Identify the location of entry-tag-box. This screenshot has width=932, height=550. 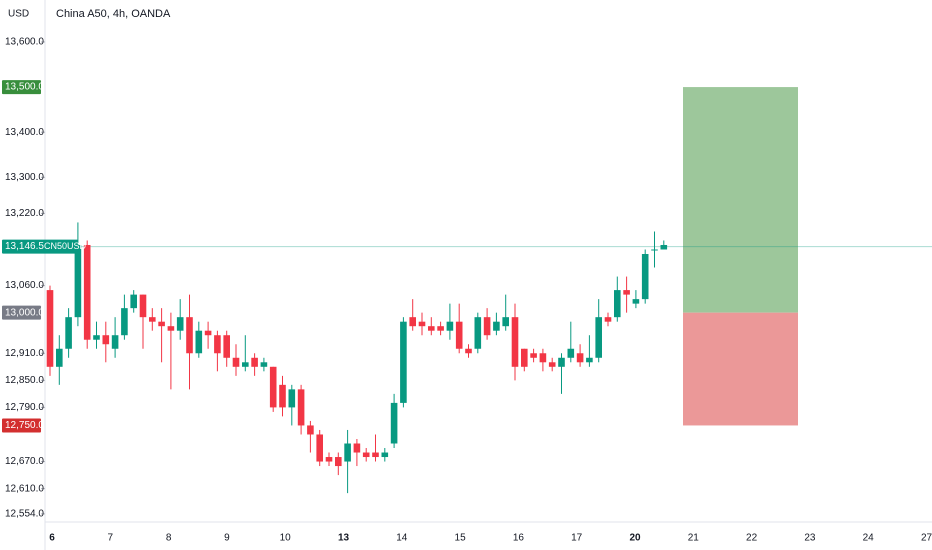
(21, 312).